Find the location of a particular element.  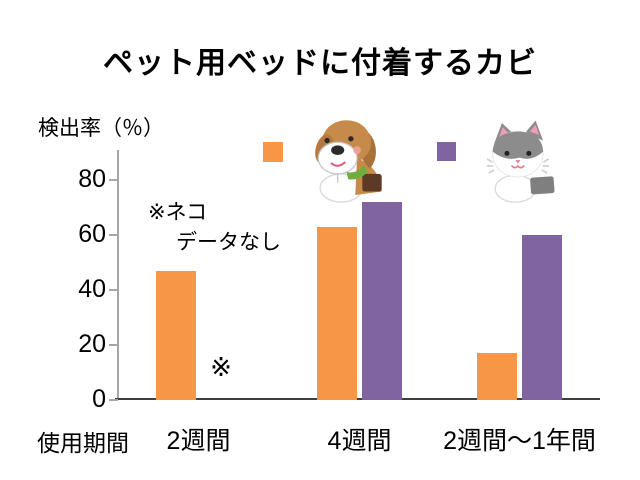

category-label: 2週間 is located at coordinates (198, 441).